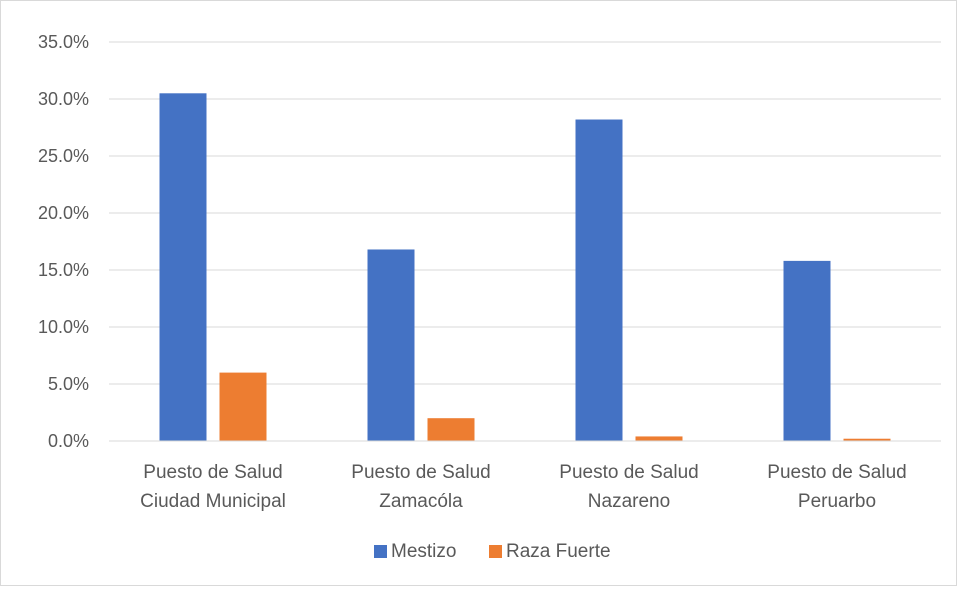 Image resolution: width=957 pixels, height=590 pixels. Describe the element at coordinates (63, 327) in the screenshot. I see `y-tick-label: 10.0%` at that location.